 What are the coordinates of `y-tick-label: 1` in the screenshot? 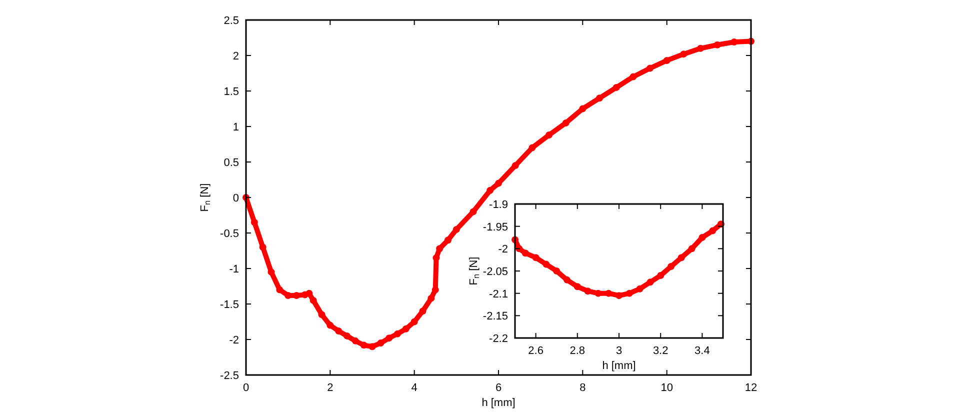 It's located at (235, 128).